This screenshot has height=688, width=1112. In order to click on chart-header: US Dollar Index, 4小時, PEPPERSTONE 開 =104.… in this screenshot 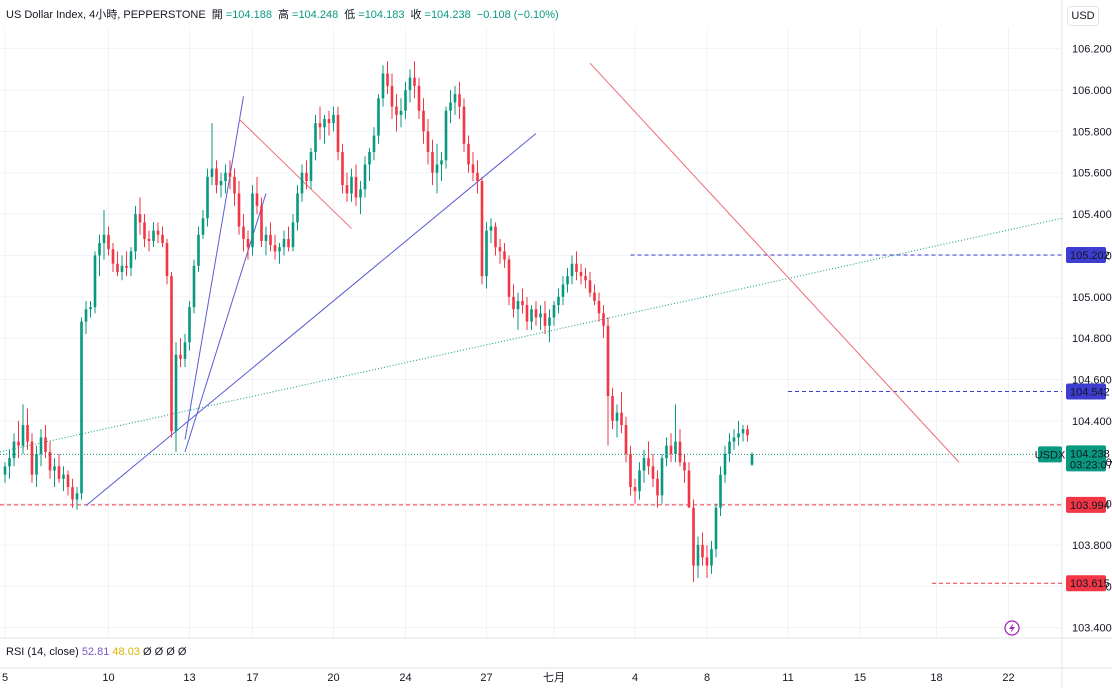, I will do `click(284, 14)`.